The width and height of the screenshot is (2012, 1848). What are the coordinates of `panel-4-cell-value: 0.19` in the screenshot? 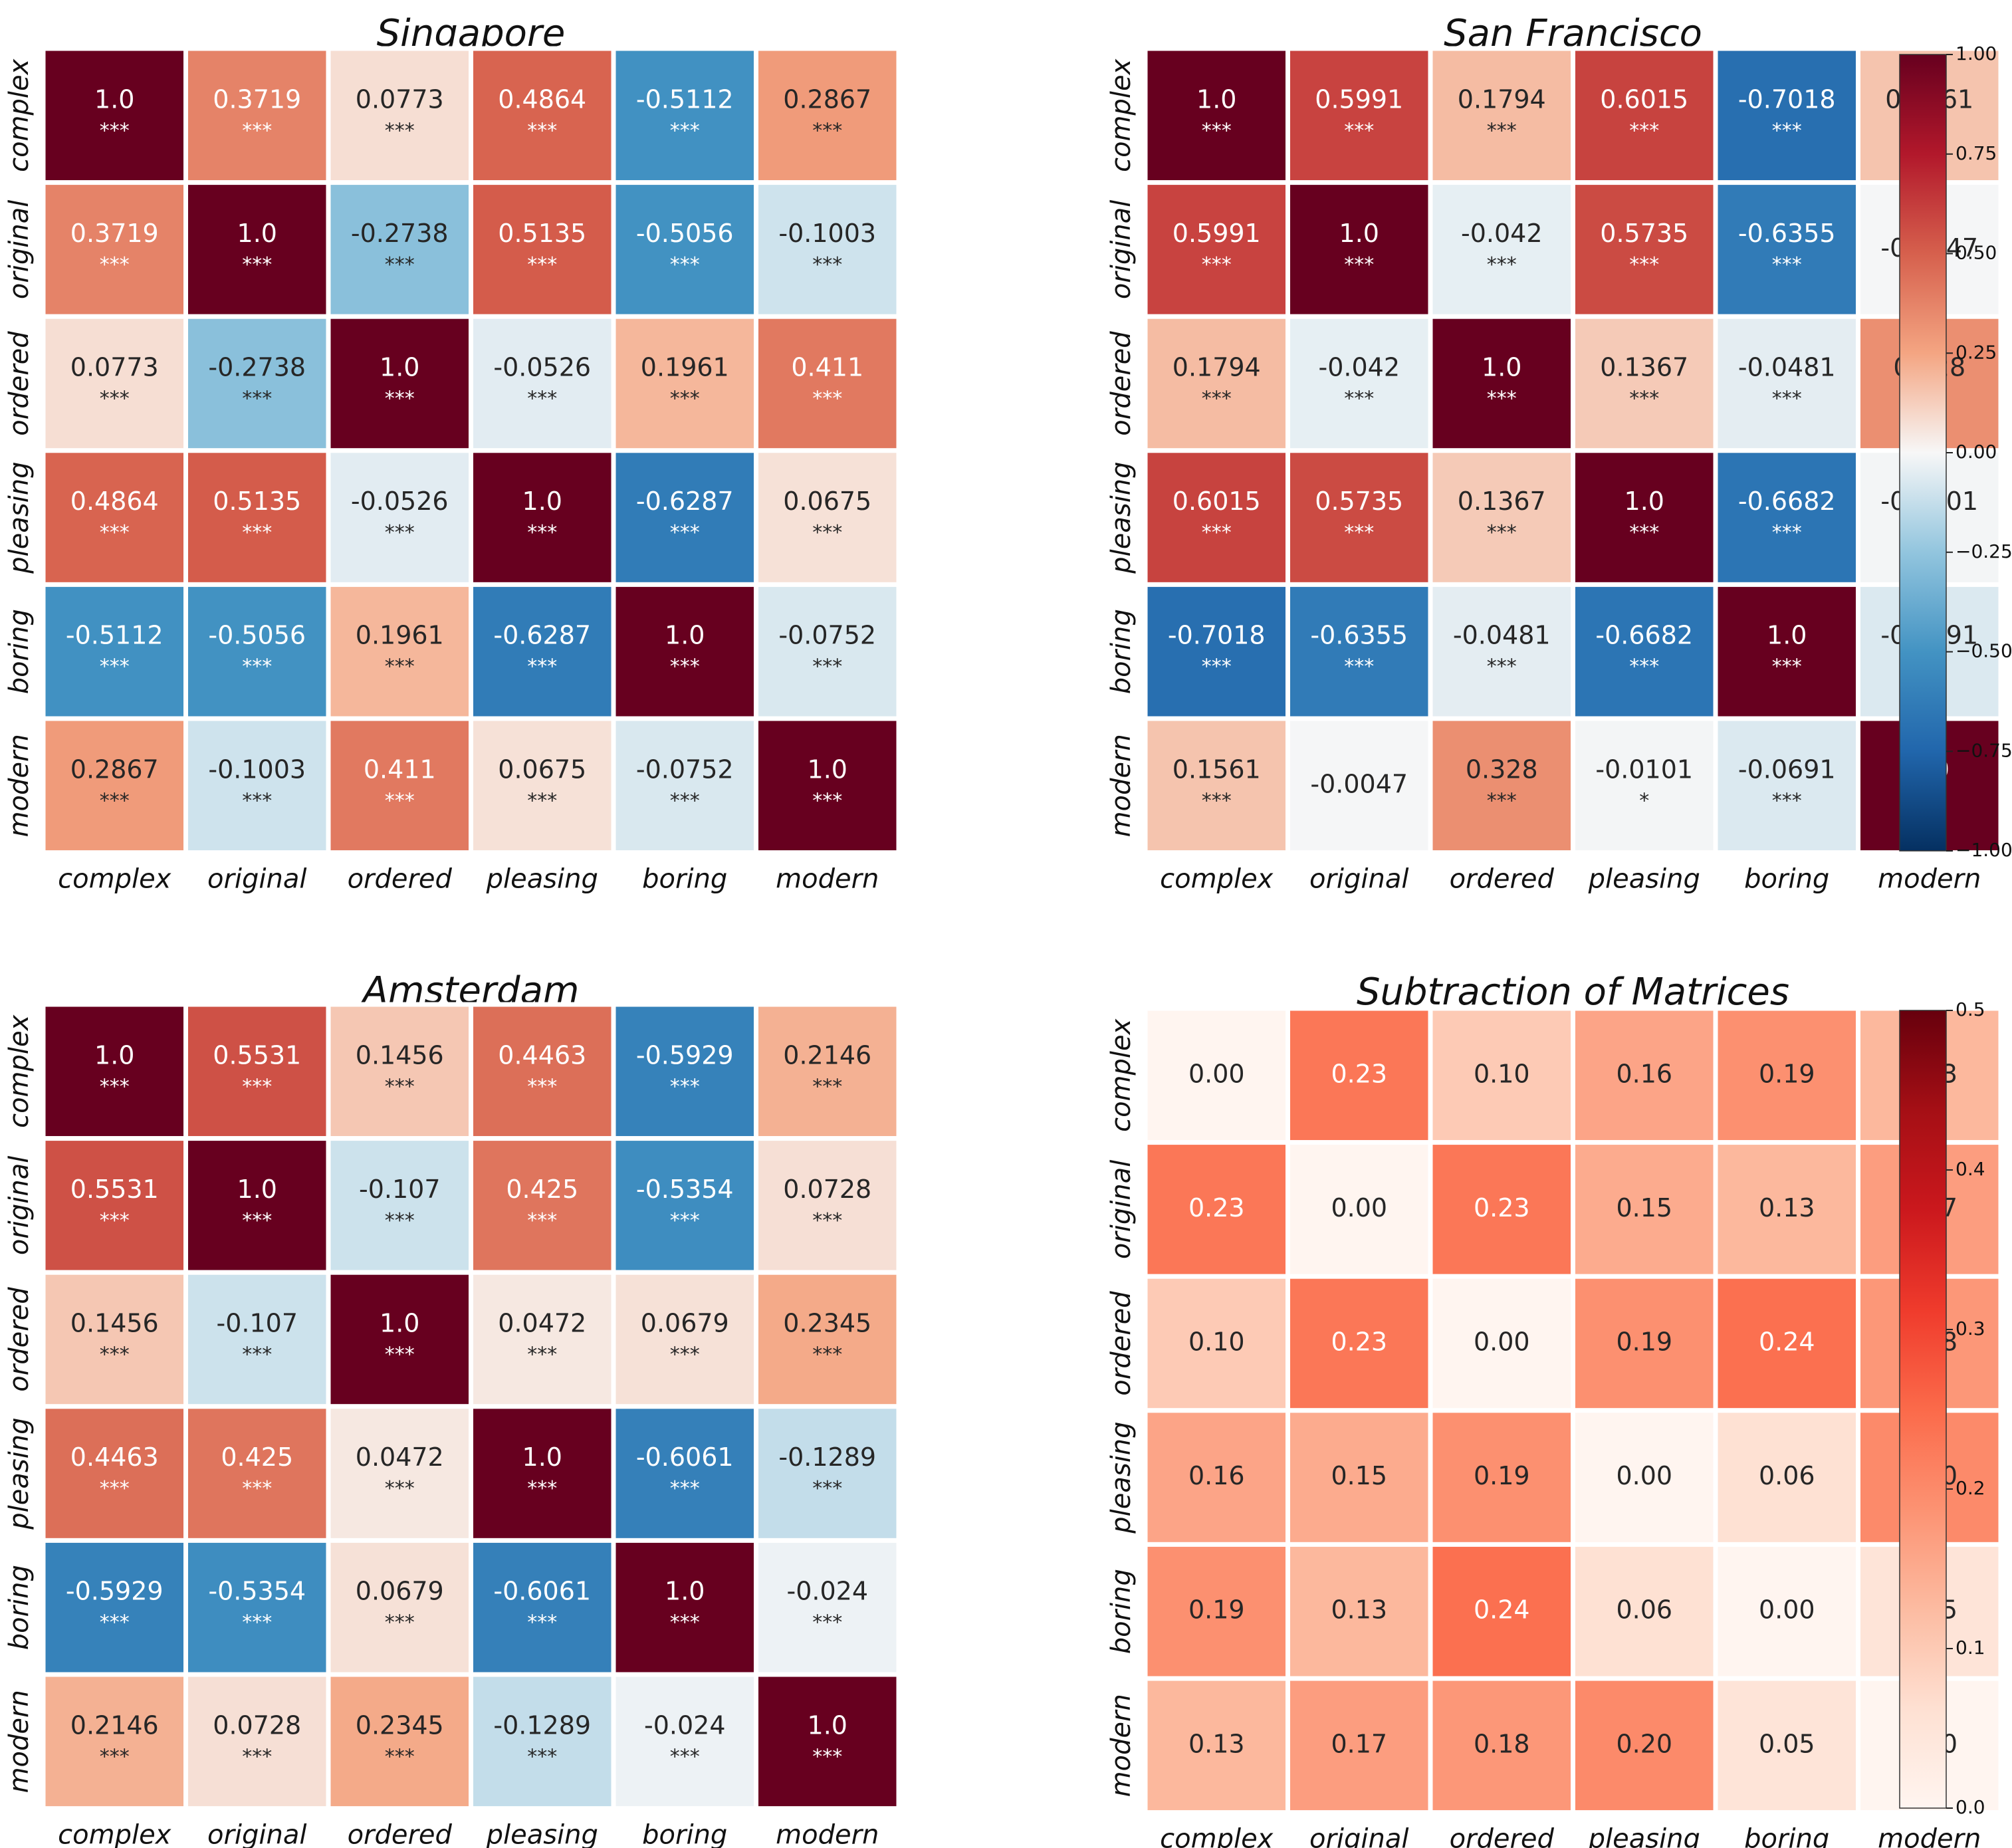 It's located at (1502, 1475).